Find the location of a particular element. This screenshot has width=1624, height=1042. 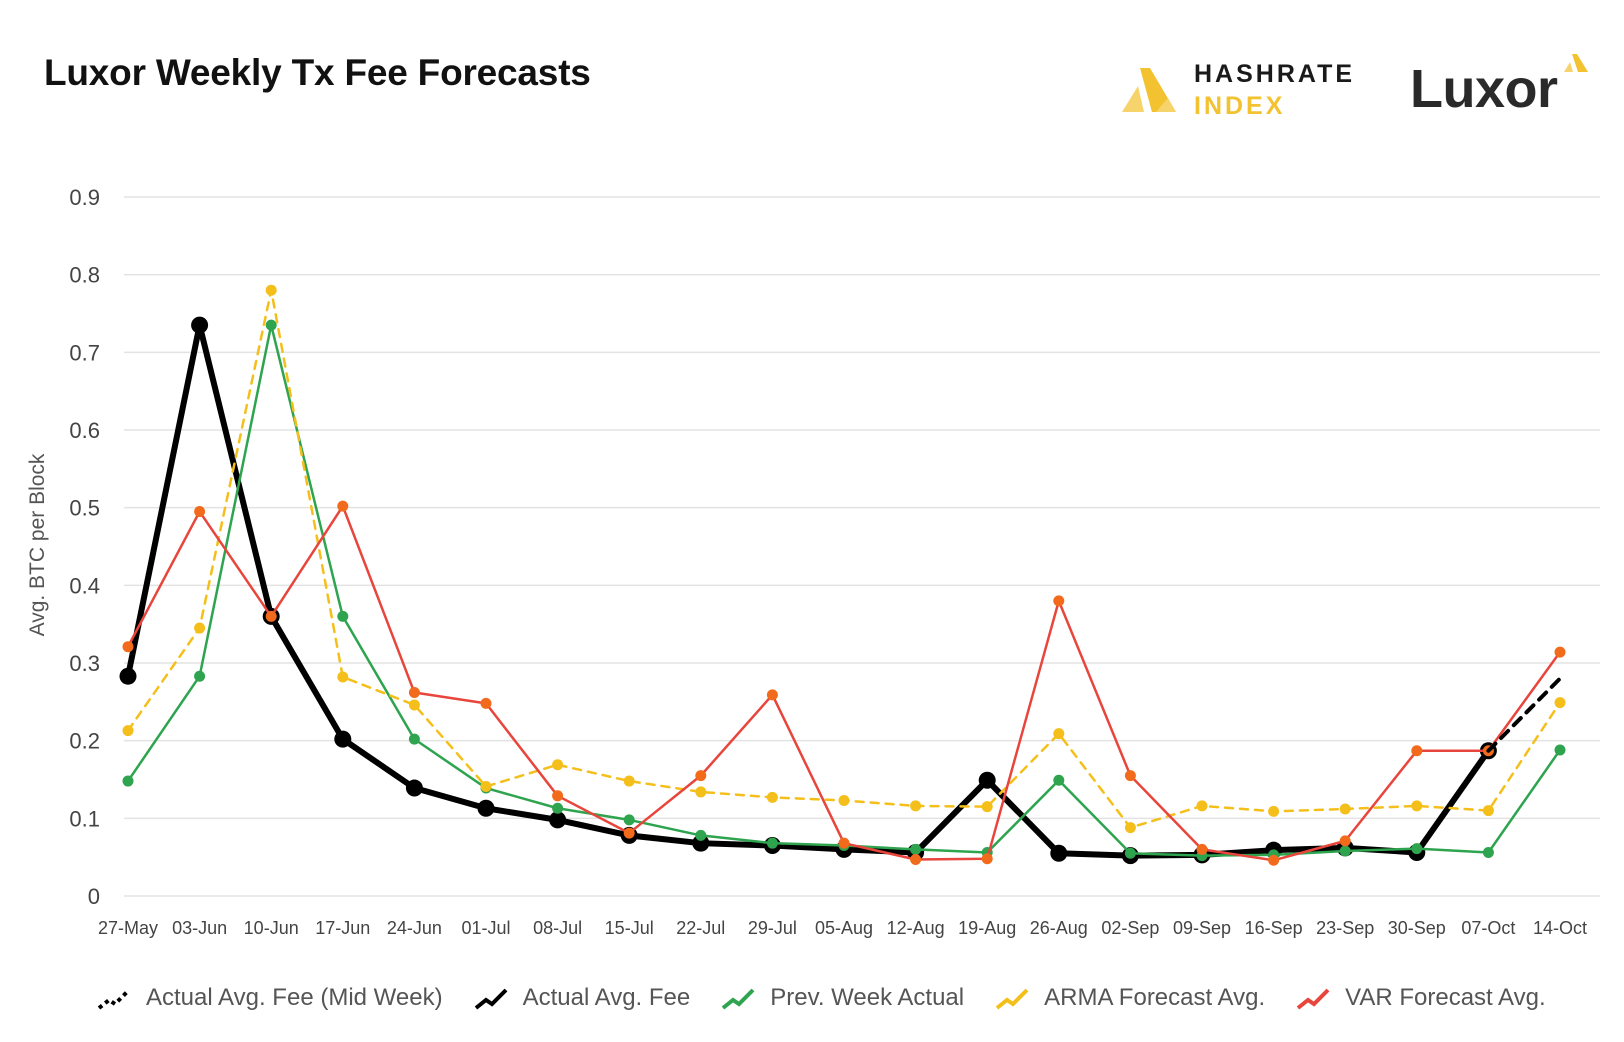

y-axis-label: Avg. BTC per Block is located at coordinates (37, 544).